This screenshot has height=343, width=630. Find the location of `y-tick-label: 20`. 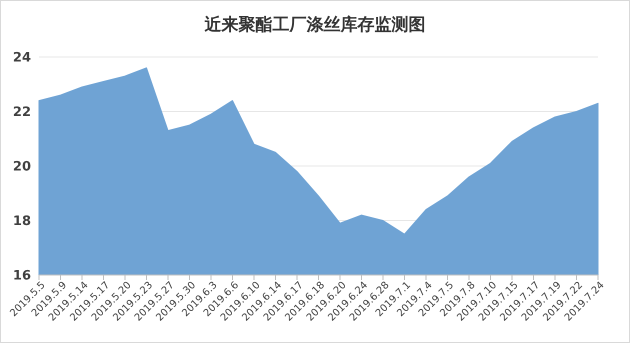

y-tick-label: 20 is located at coordinates (21, 167).